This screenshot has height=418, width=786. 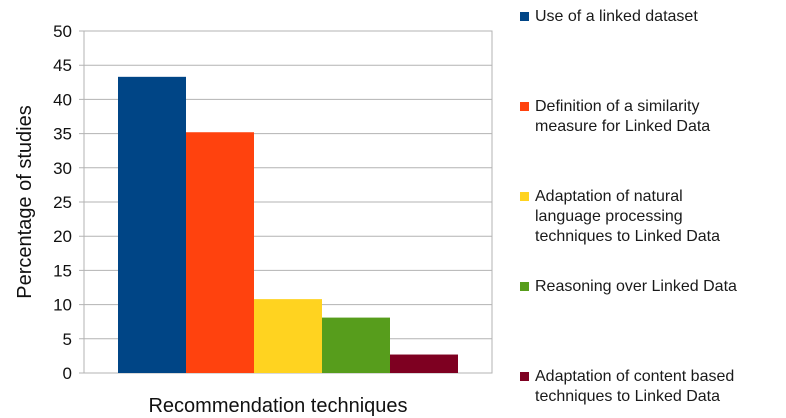 I want to click on y-tick-label: 50, so click(x=62, y=31).